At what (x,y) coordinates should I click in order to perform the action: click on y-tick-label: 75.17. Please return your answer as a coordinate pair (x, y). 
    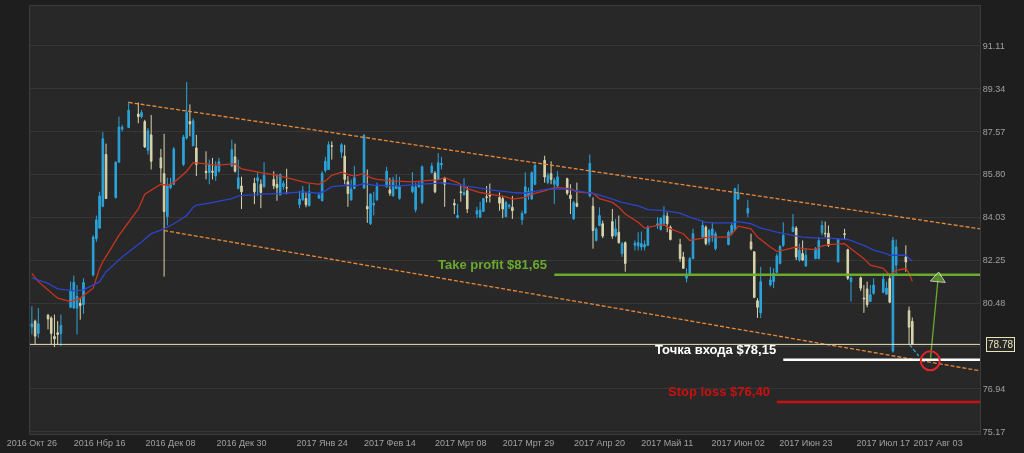
    Looking at the image, I should click on (994, 431).